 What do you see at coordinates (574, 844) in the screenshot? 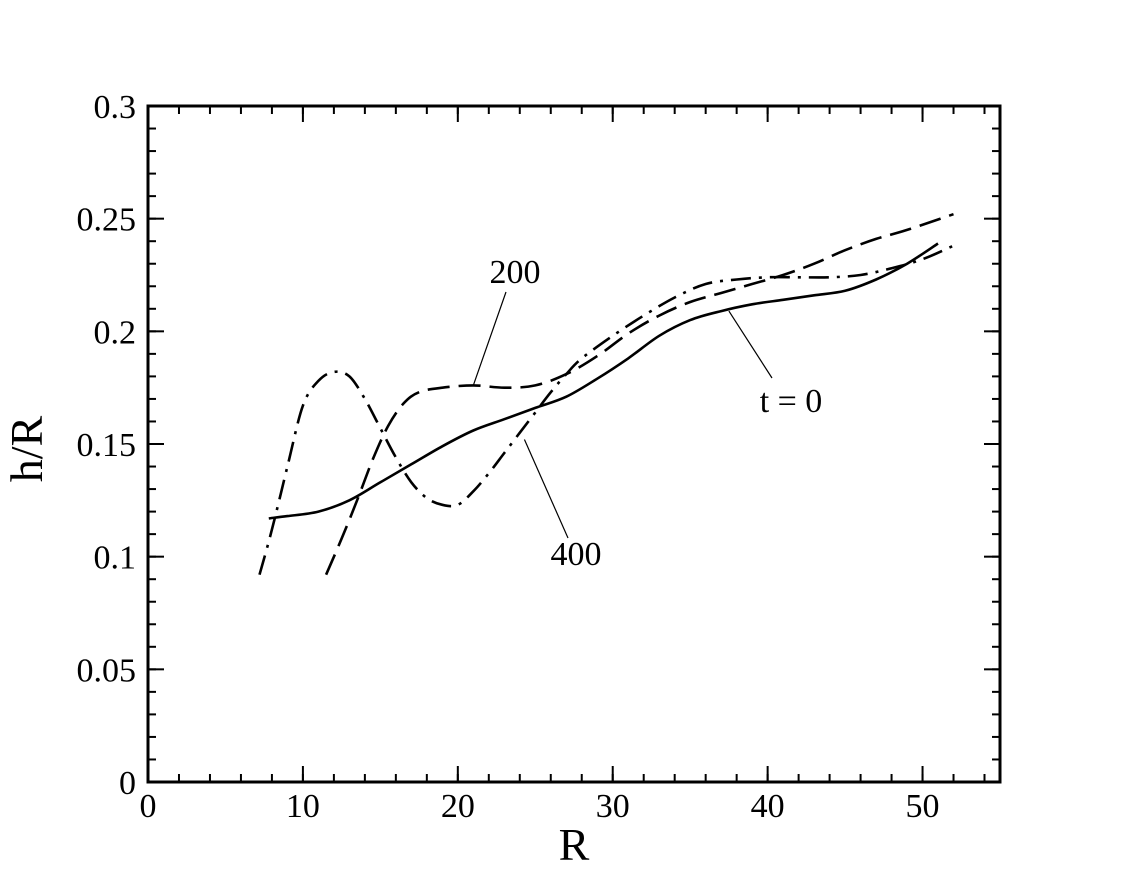
I see `x-axis-label: R` at bounding box center [574, 844].